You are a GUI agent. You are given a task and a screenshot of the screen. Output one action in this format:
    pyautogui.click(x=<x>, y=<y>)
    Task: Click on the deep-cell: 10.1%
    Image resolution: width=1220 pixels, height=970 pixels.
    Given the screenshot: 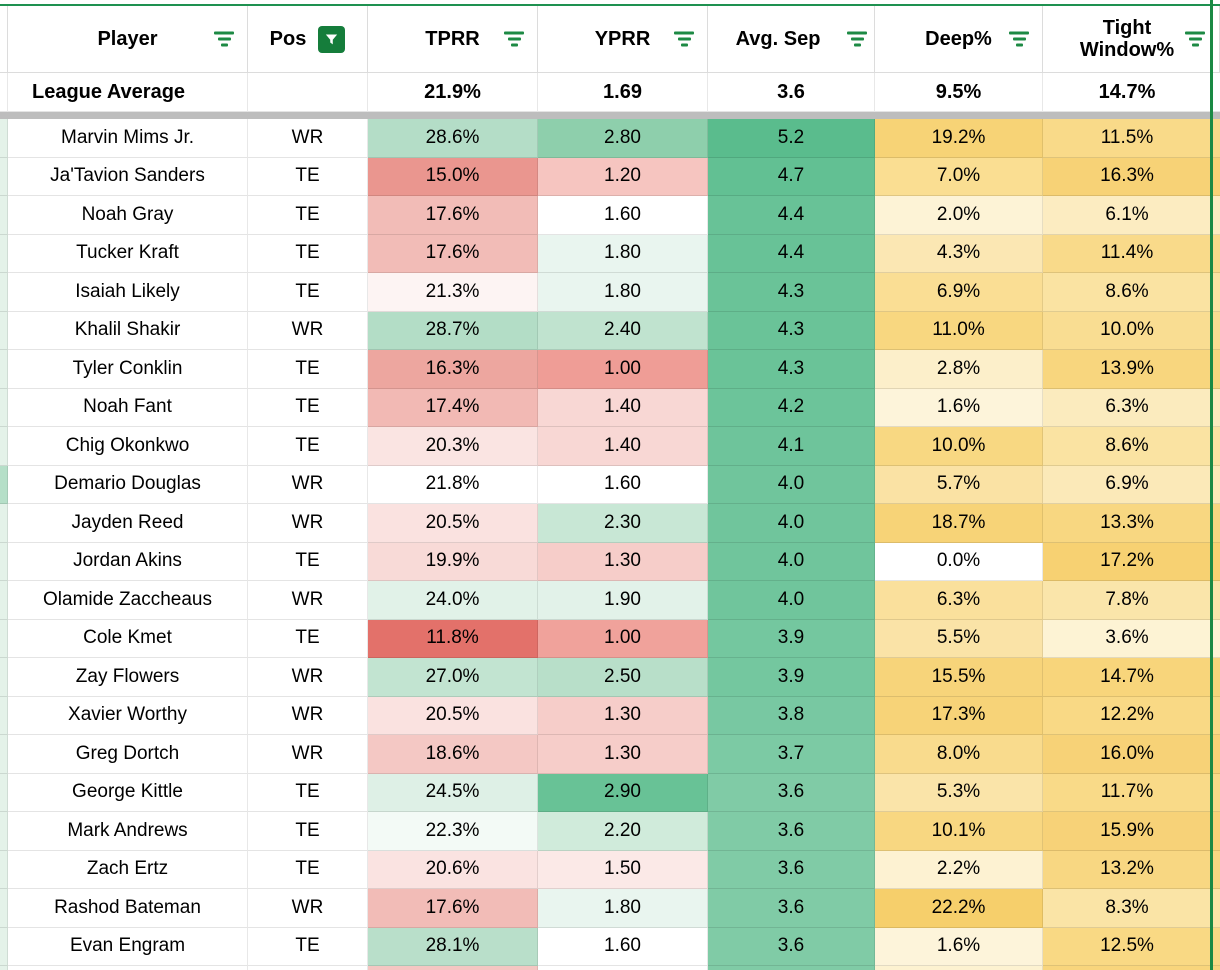 What is the action you would take?
    pyautogui.click(x=959, y=831)
    